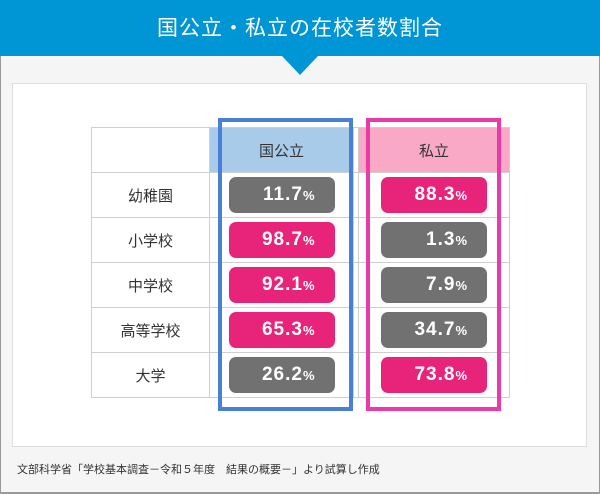 The image size is (600, 494). I want to click on source-note: 文部科学省「学校基本調査－令和５年度 結果の概要－」より試算し作成, so click(198, 469).